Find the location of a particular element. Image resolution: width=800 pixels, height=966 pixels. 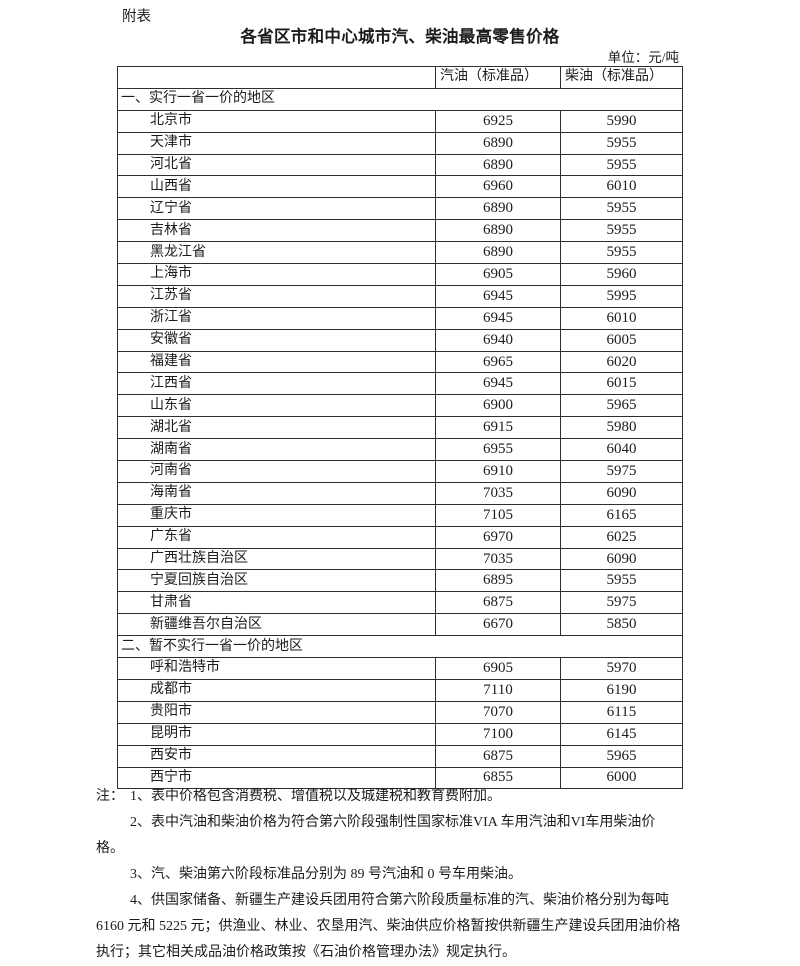

table-row: 山东省 6900 5965 is located at coordinates (400, 406).